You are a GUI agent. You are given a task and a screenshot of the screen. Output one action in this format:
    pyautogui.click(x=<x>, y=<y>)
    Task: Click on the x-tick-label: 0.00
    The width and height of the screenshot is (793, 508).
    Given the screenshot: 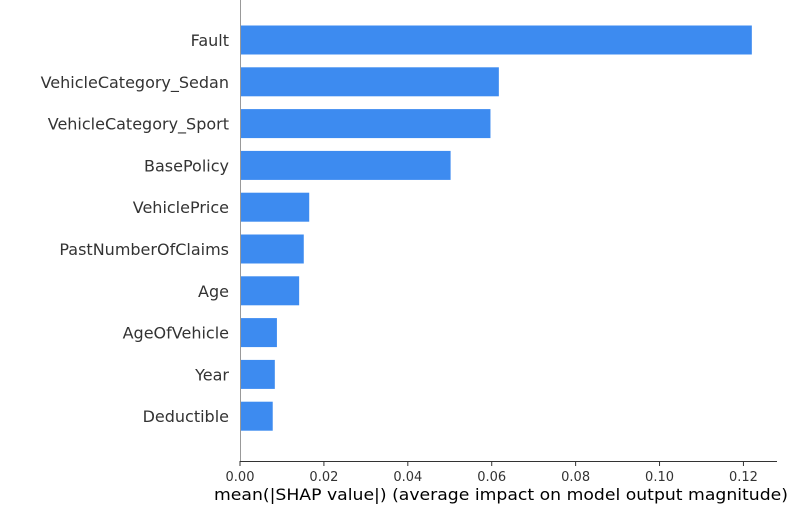 What is the action you would take?
    pyautogui.click(x=240, y=477)
    